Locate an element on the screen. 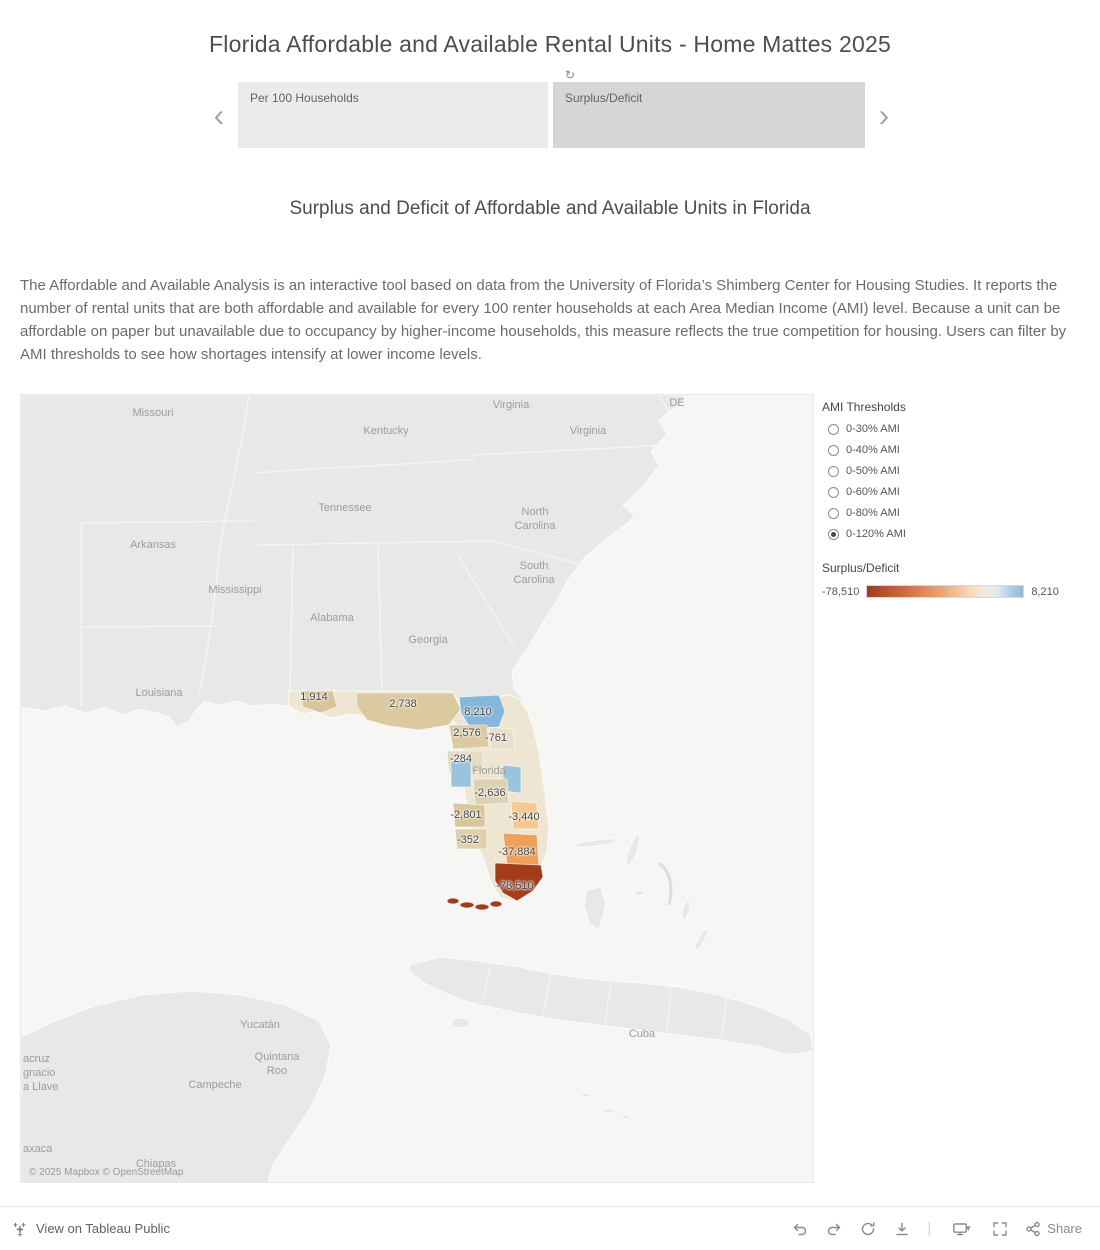 Image resolution: width=1100 pixels, height=1250 pixels. chevron-right-icon: › is located at coordinates (884, 115).